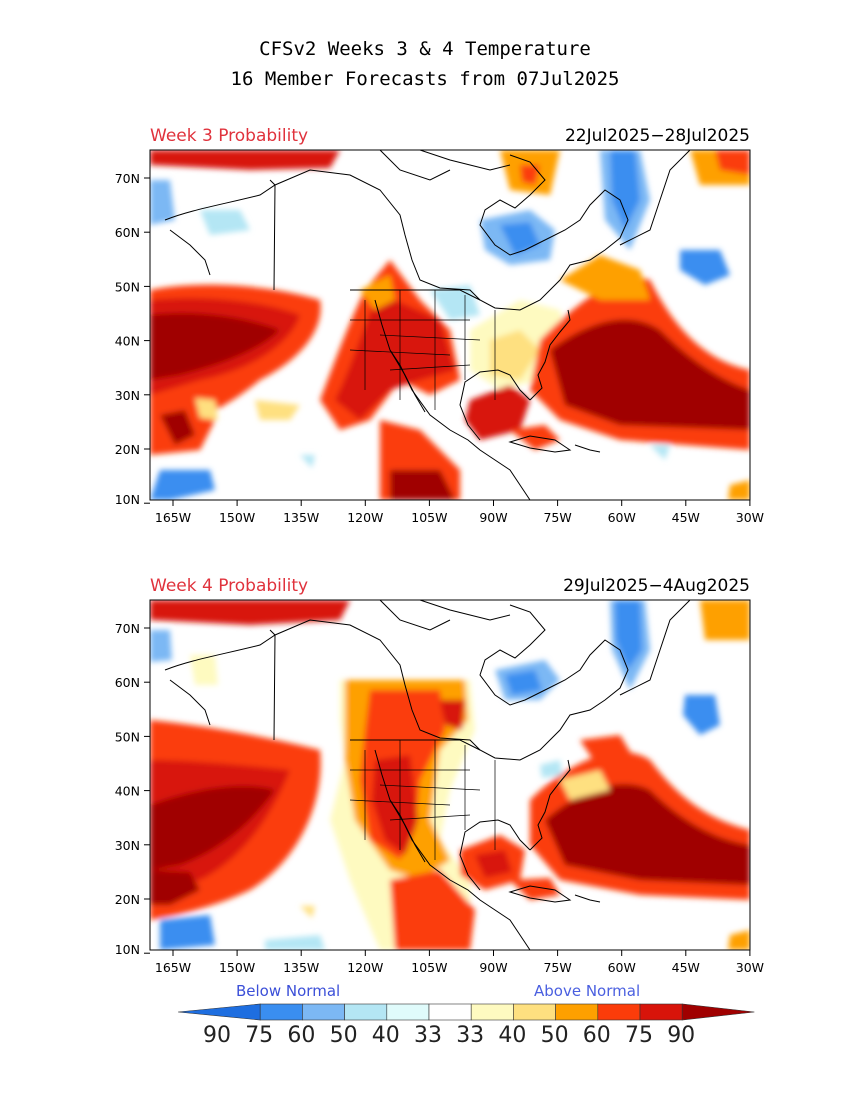 Image resolution: width=850 pixels, height=1100 pixels. Describe the element at coordinates (425, 49) in the screenshot. I see `chart-title: CFSv2 Weeks 3 & 4 Temperature` at that location.